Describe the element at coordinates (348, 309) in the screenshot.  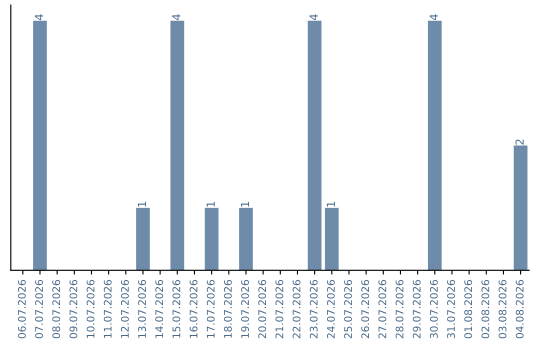
I see `x-tick-label: 25.07.2026` at that location.